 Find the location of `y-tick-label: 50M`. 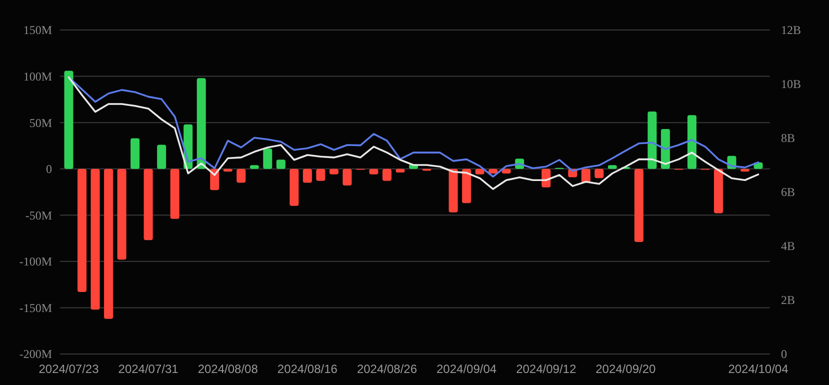

y-tick-label: 50M is located at coordinates (40, 123).